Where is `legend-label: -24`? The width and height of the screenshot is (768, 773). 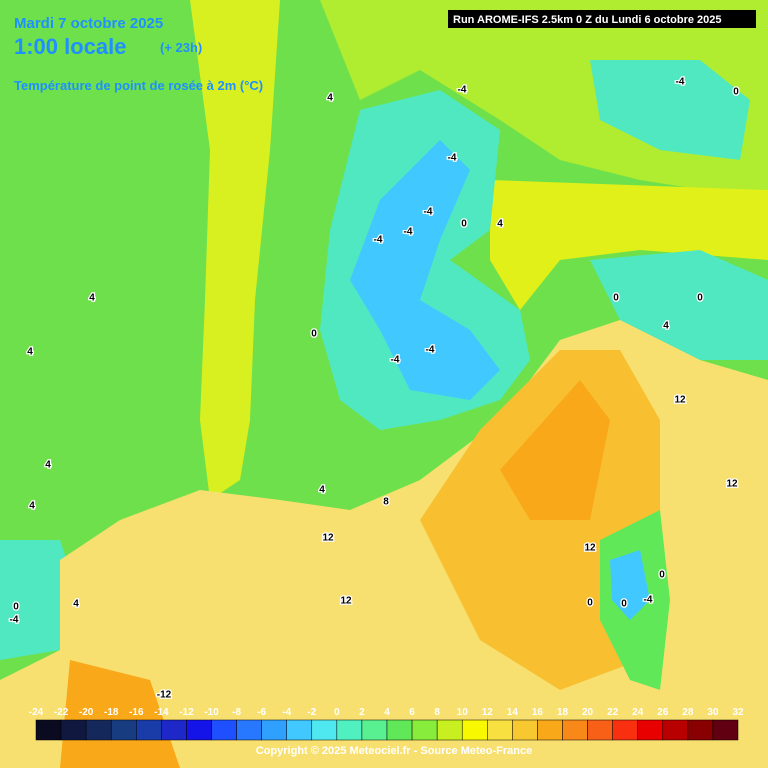
legend-label: -24 is located at coordinates (36, 712).